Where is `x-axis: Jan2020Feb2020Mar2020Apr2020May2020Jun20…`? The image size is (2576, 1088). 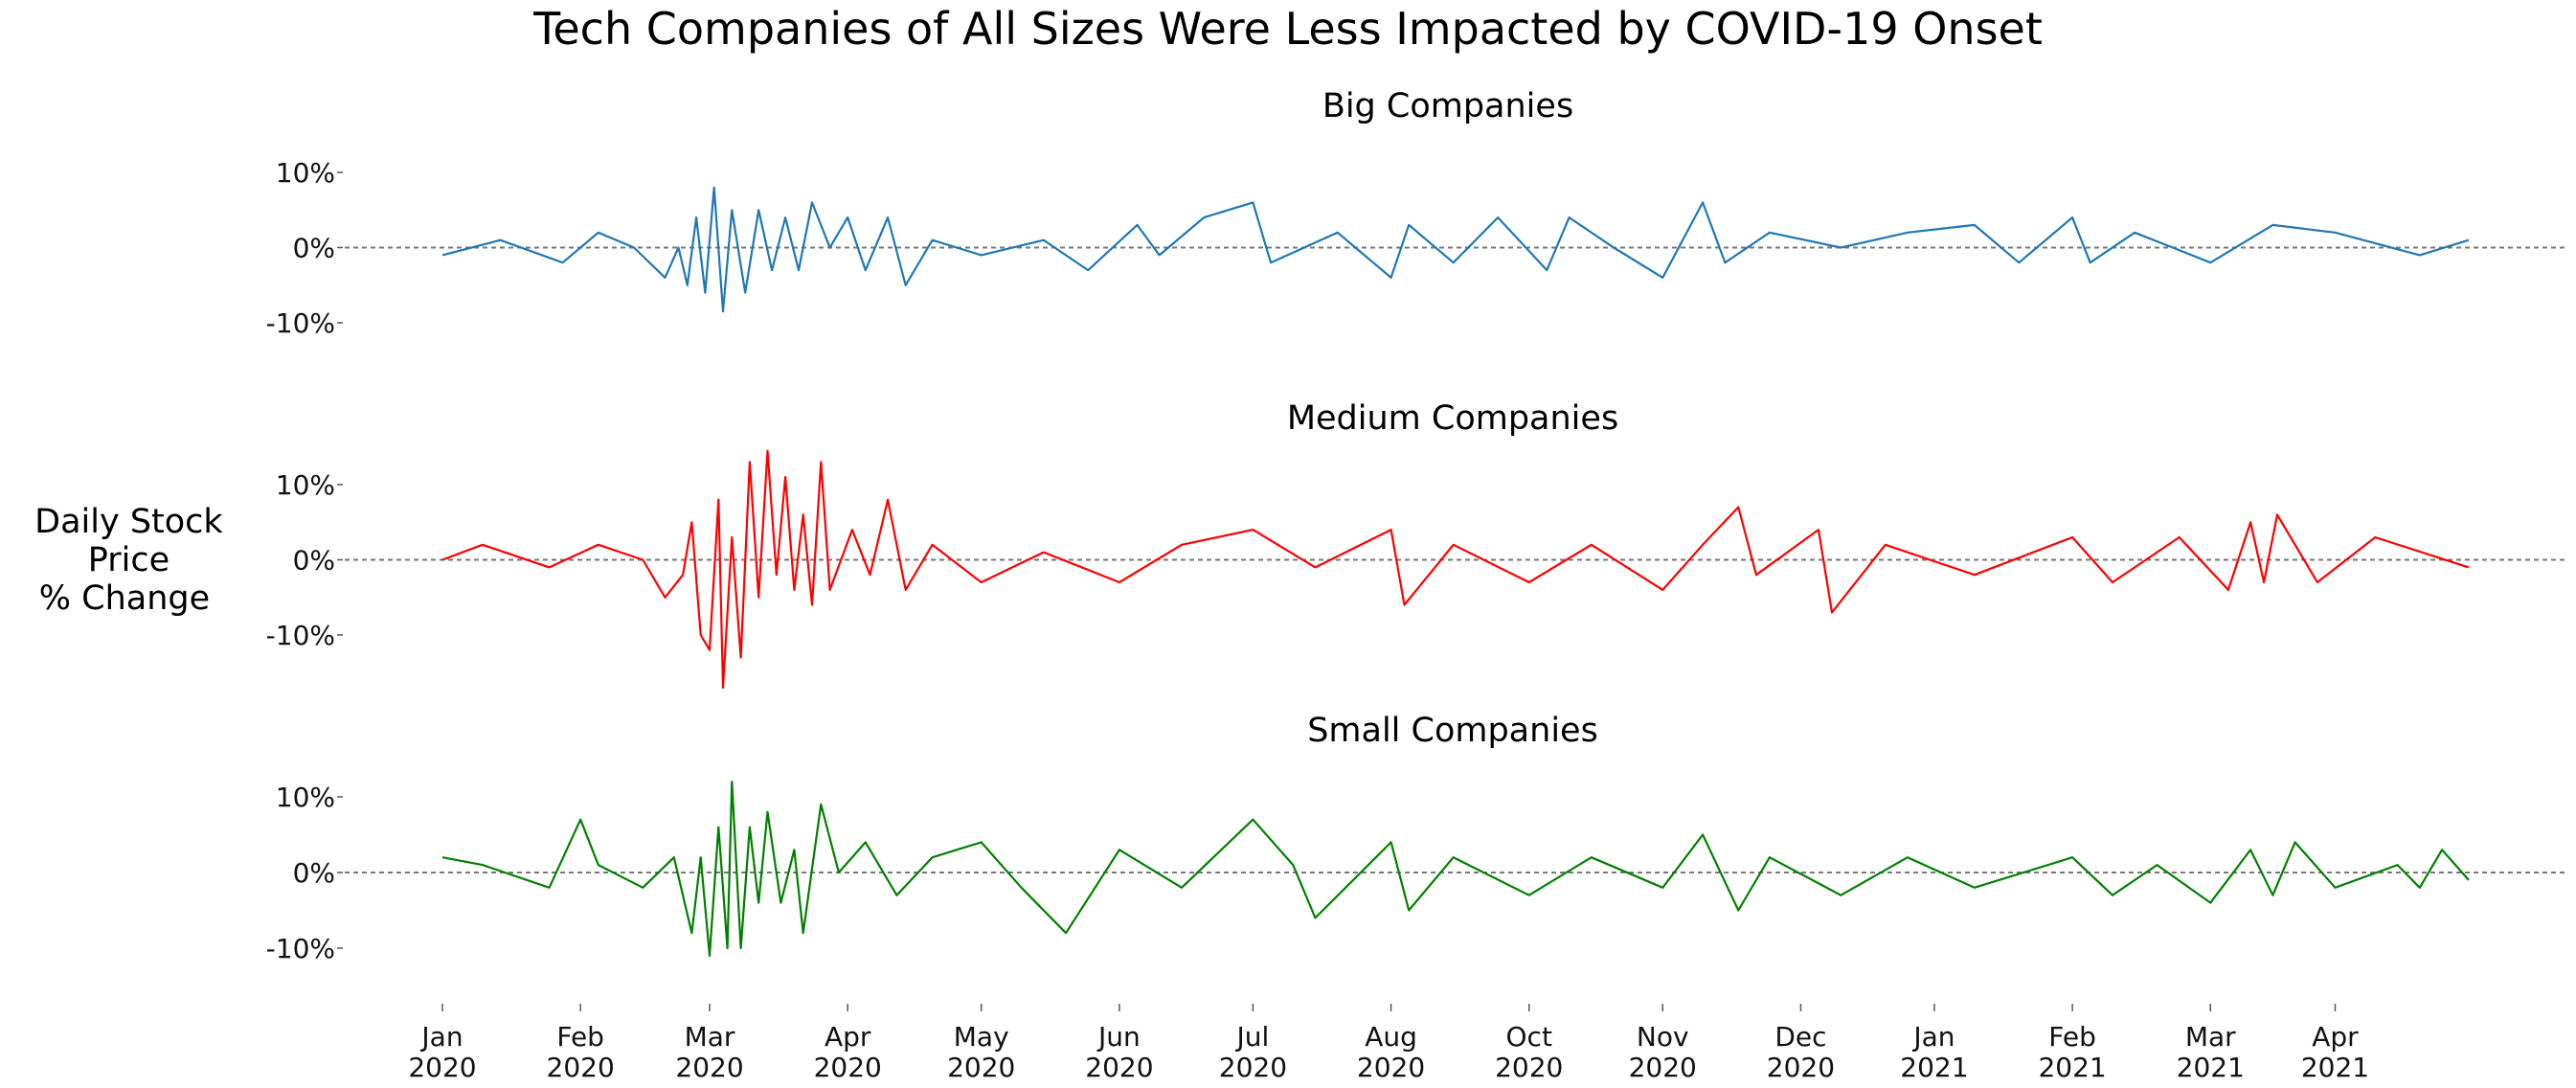
x-axis: Jan2020Feb2020Mar2020Apr2020May2020Jun20… is located at coordinates (1388, 1043).